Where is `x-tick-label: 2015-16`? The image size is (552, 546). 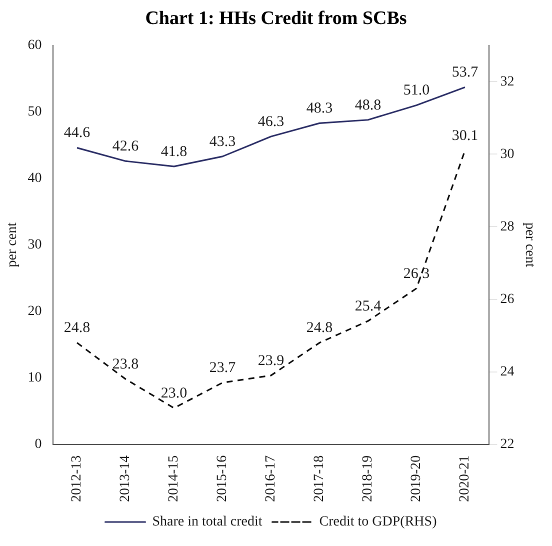 x-tick-label: 2015-16 is located at coordinates (222, 478).